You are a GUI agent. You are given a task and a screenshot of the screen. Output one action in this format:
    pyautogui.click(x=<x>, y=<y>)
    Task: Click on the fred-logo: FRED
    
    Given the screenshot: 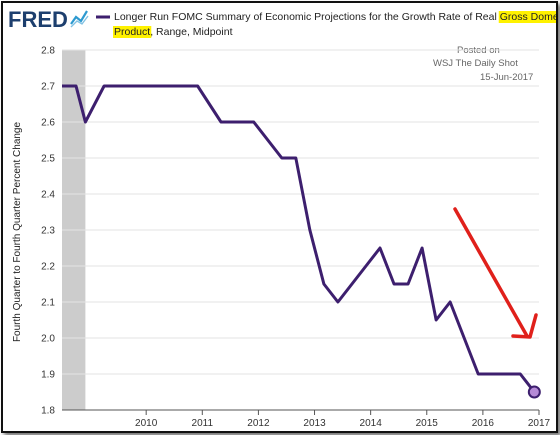 What is the action you would take?
    pyautogui.click(x=48, y=19)
    